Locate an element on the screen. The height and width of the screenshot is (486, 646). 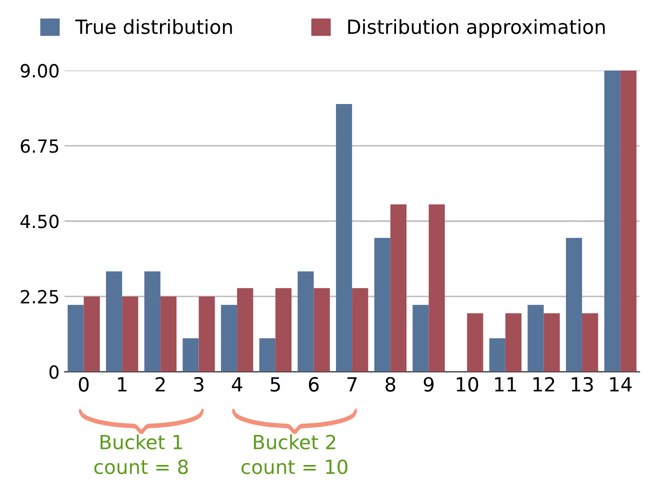
x-tick-label: 11 is located at coordinates (505, 384).